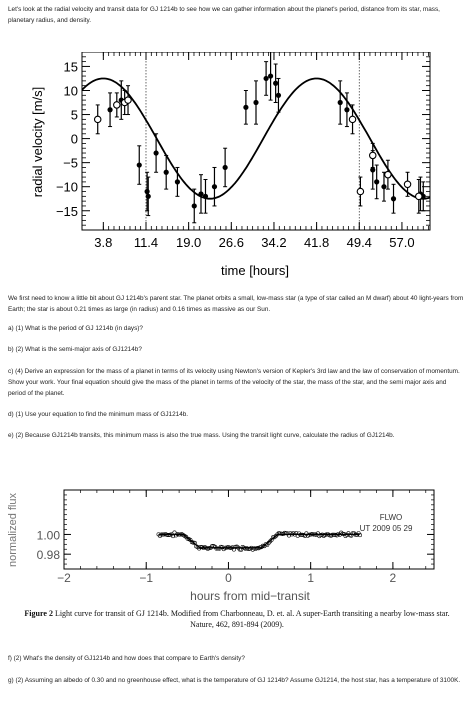 This screenshot has width=474, height=711. What do you see at coordinates (393, 578) in the screenshot?
I see `lc-x-tick-label: 2` at bounding box center [393, 578].